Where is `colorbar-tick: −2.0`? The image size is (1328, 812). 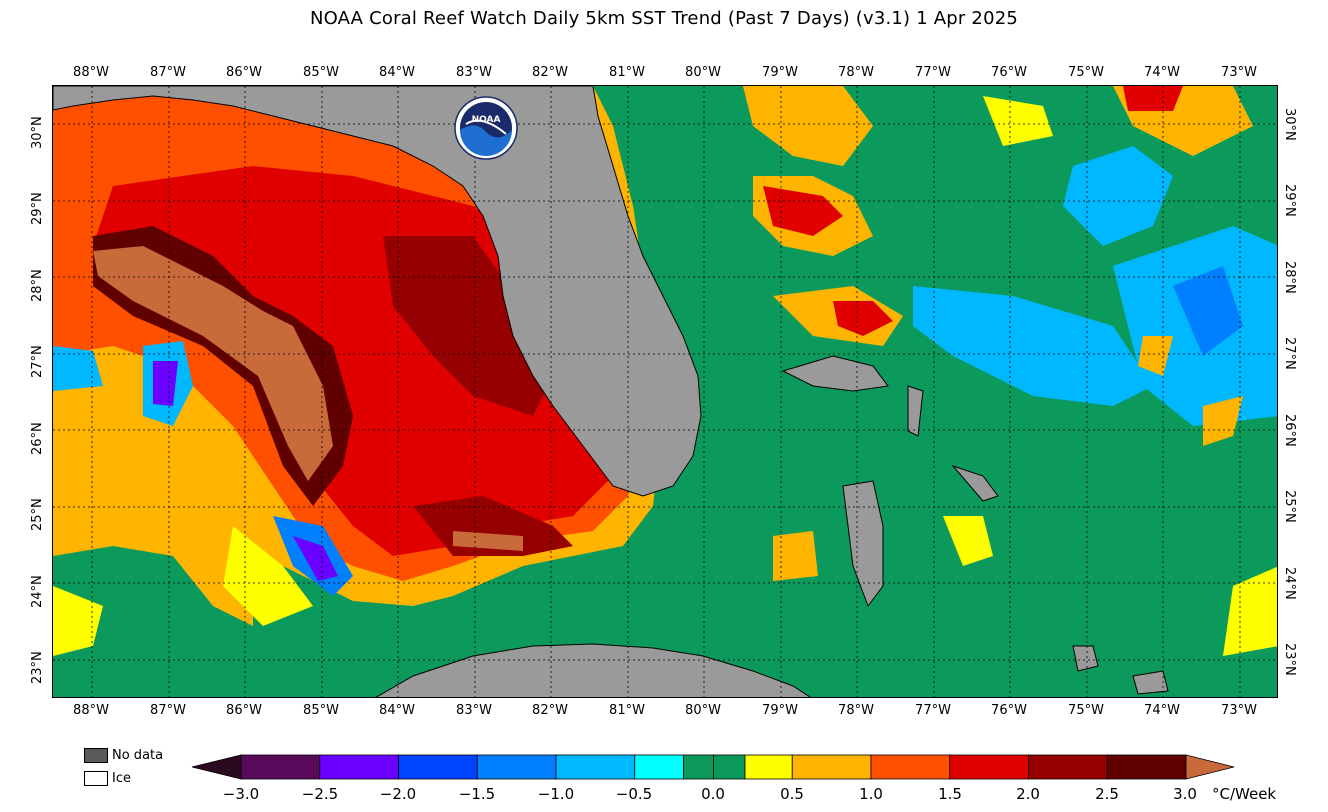 colorbar-tick: −2.0 is located at coordinates (398, 794).